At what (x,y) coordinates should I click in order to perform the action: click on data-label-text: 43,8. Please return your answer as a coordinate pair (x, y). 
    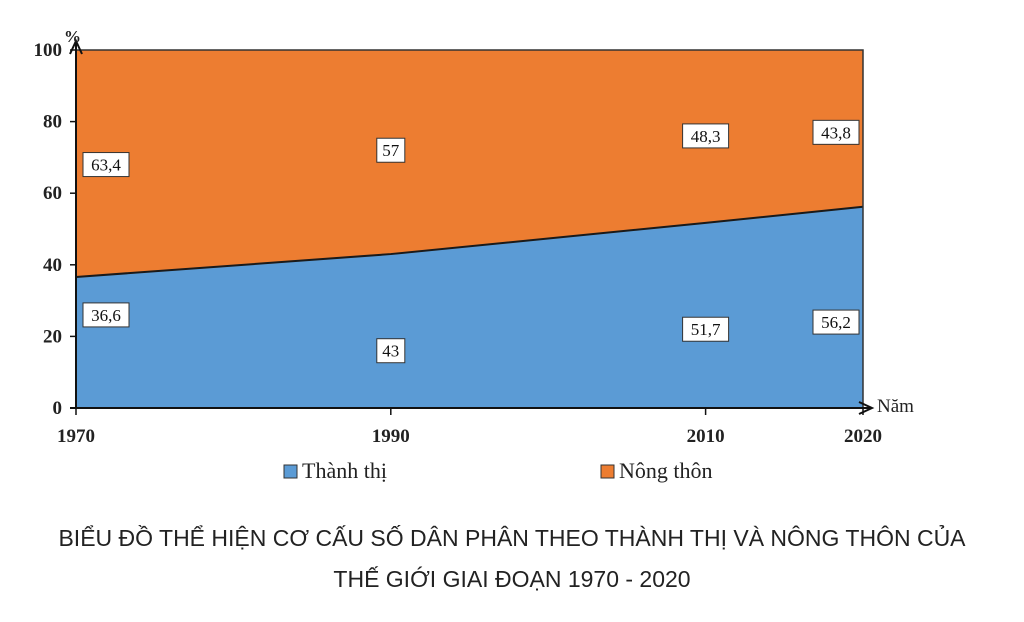
    Looking at the image, I should click on (836, 132).